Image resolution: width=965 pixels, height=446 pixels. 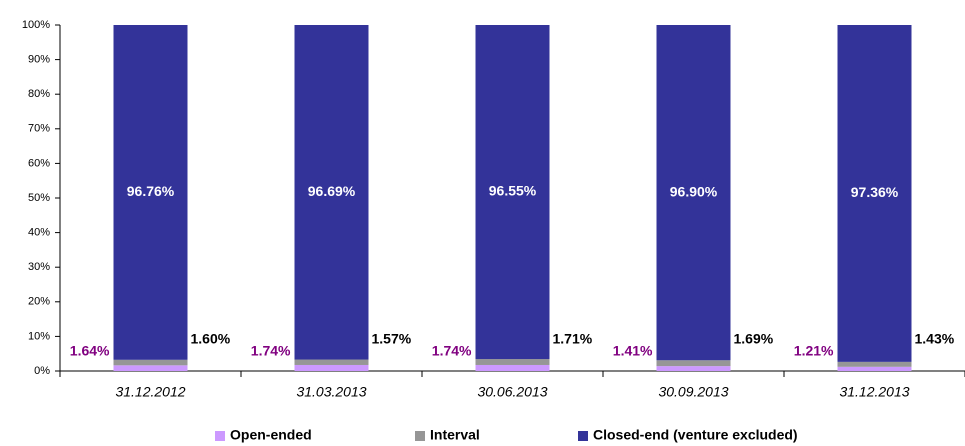 I want to click on legend-label: Open-ended, so click(x=271, y=435).